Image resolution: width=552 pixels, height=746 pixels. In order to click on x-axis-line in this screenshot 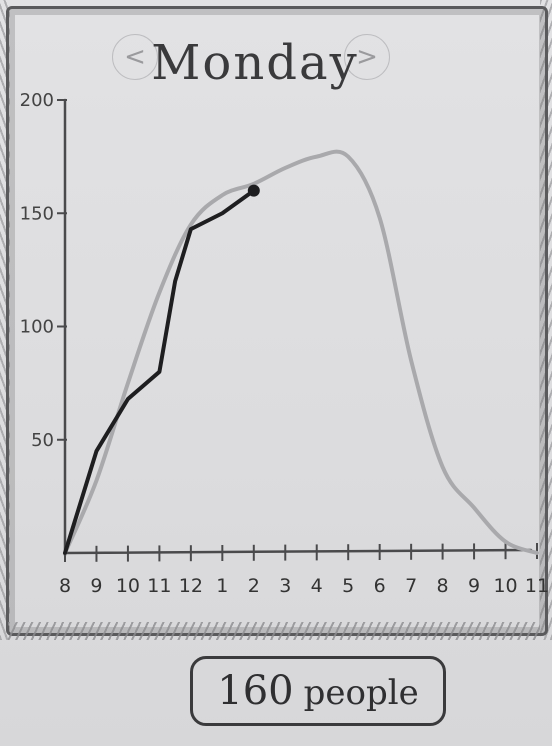, I will do `click(298, 551)`.